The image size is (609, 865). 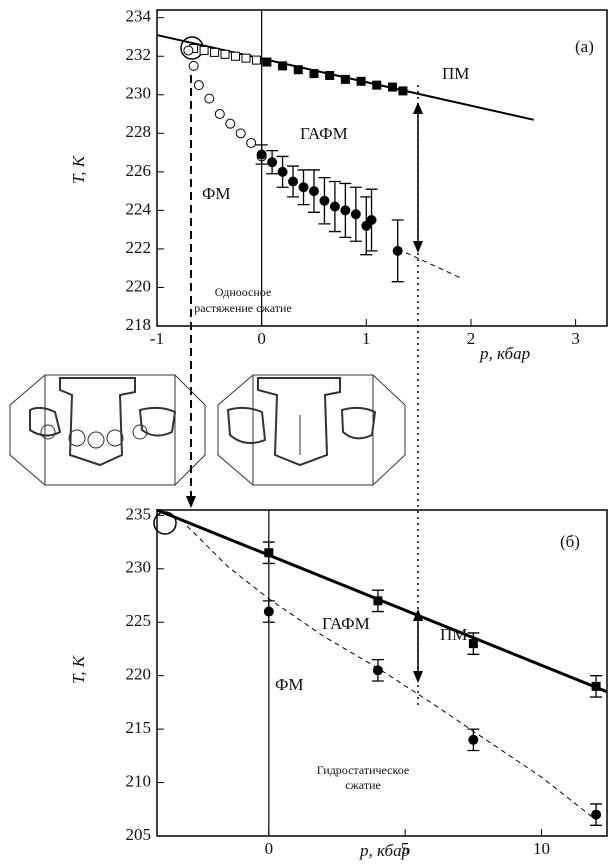 I want to click on annotation: Одноосное, so click(x=243, y=292).